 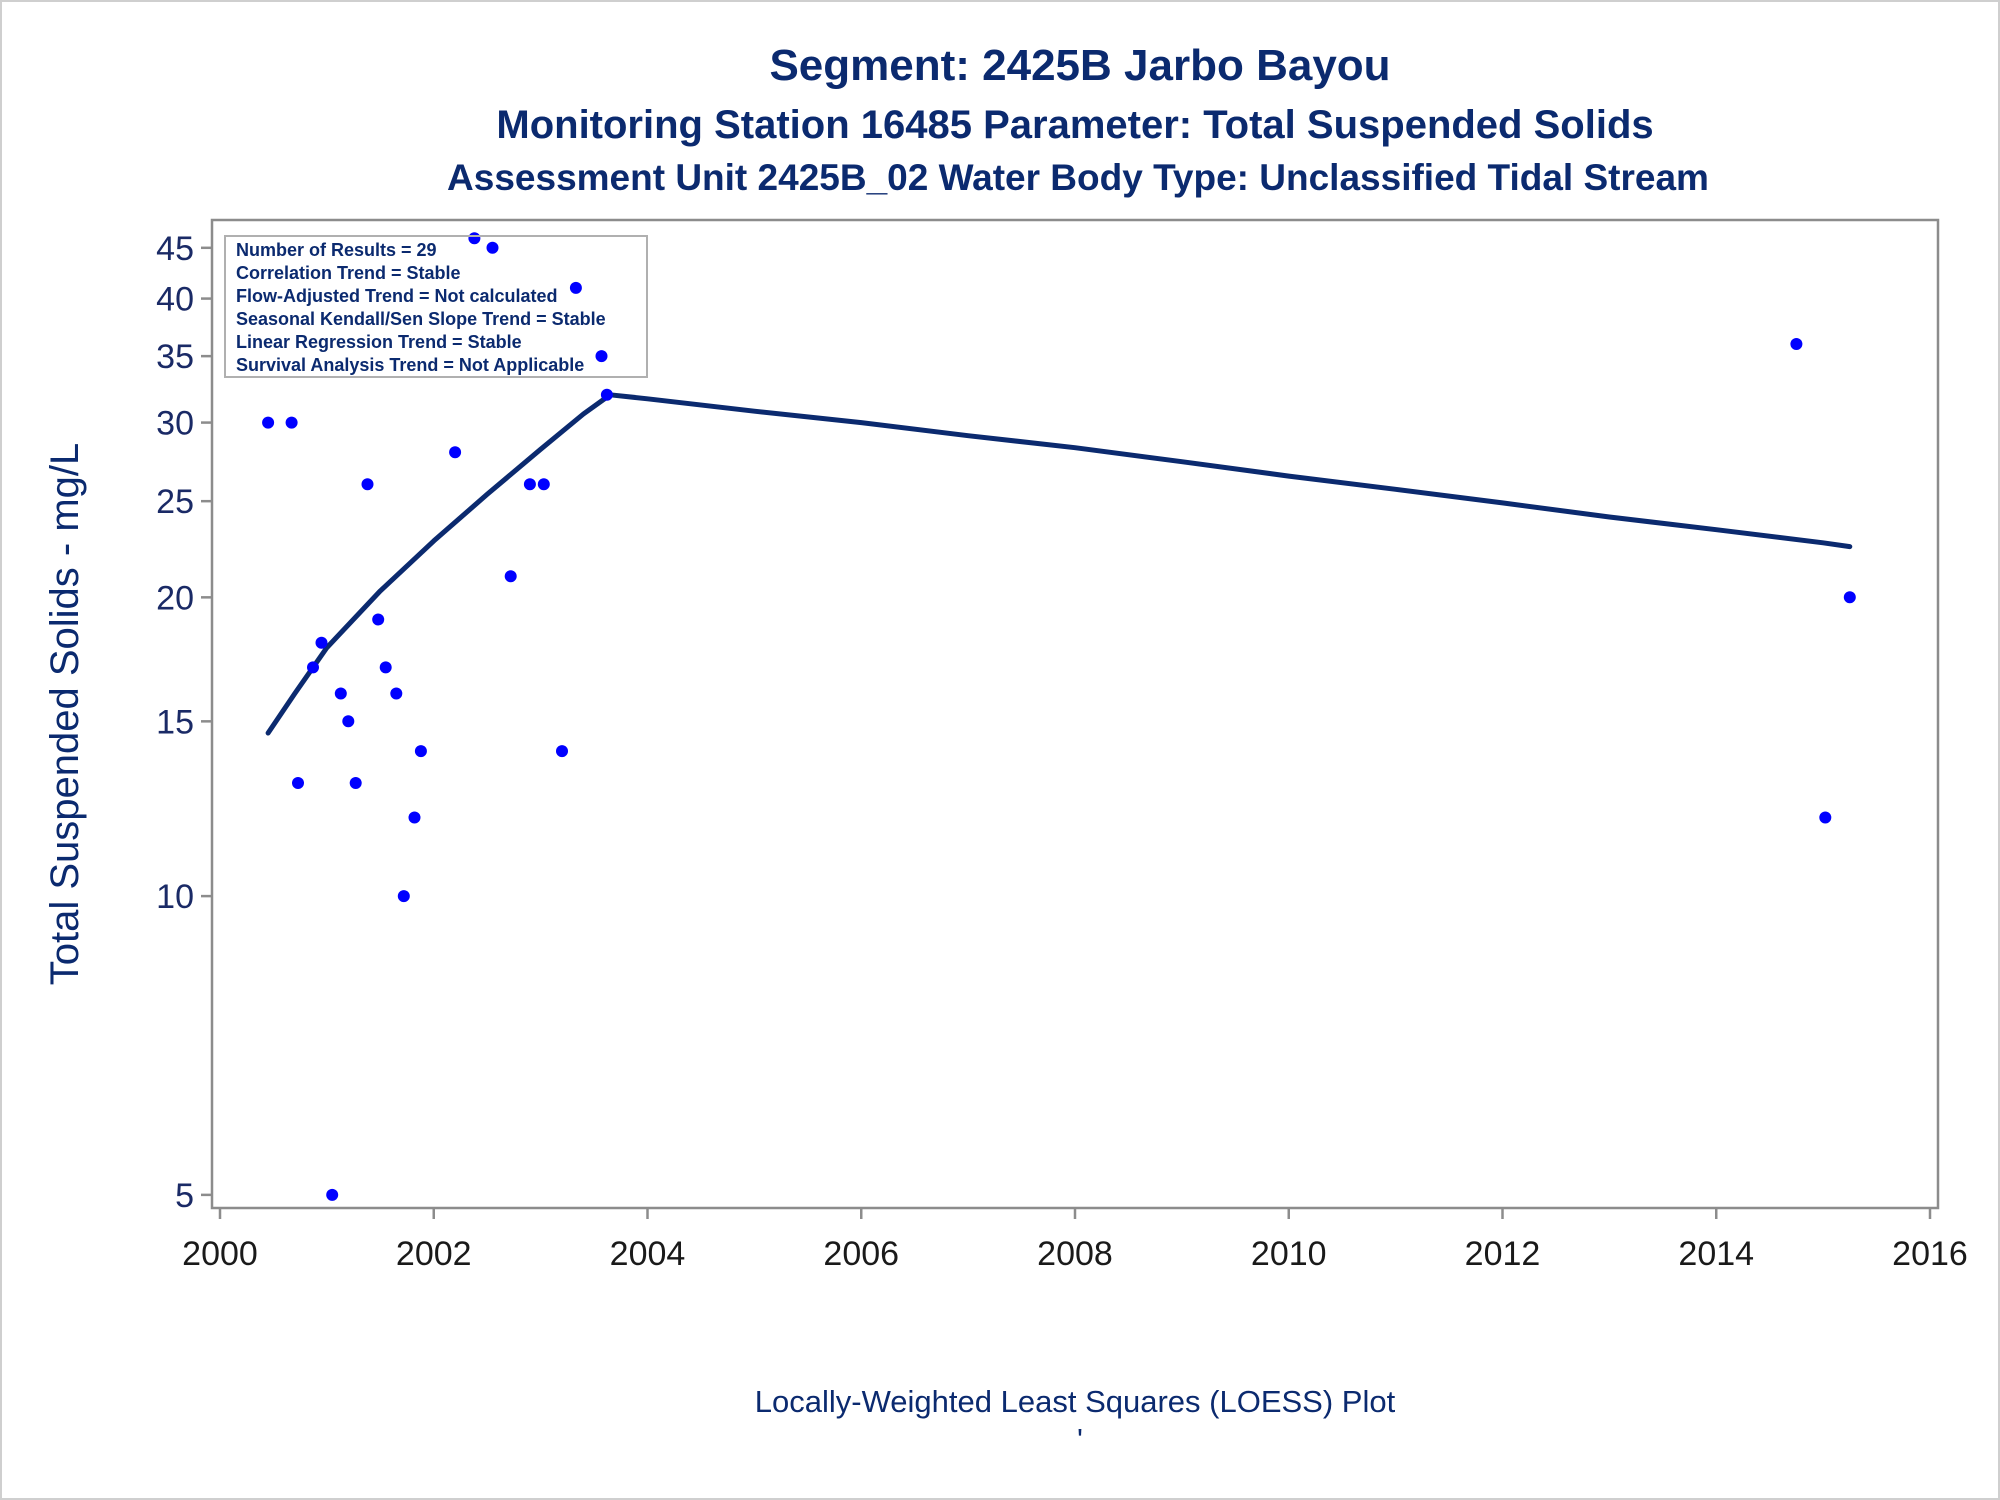 What do you see at coordinates (175, 598) in the screenshot?
I see `y-tick-label-20: 20` at bounding box center [175, 598].